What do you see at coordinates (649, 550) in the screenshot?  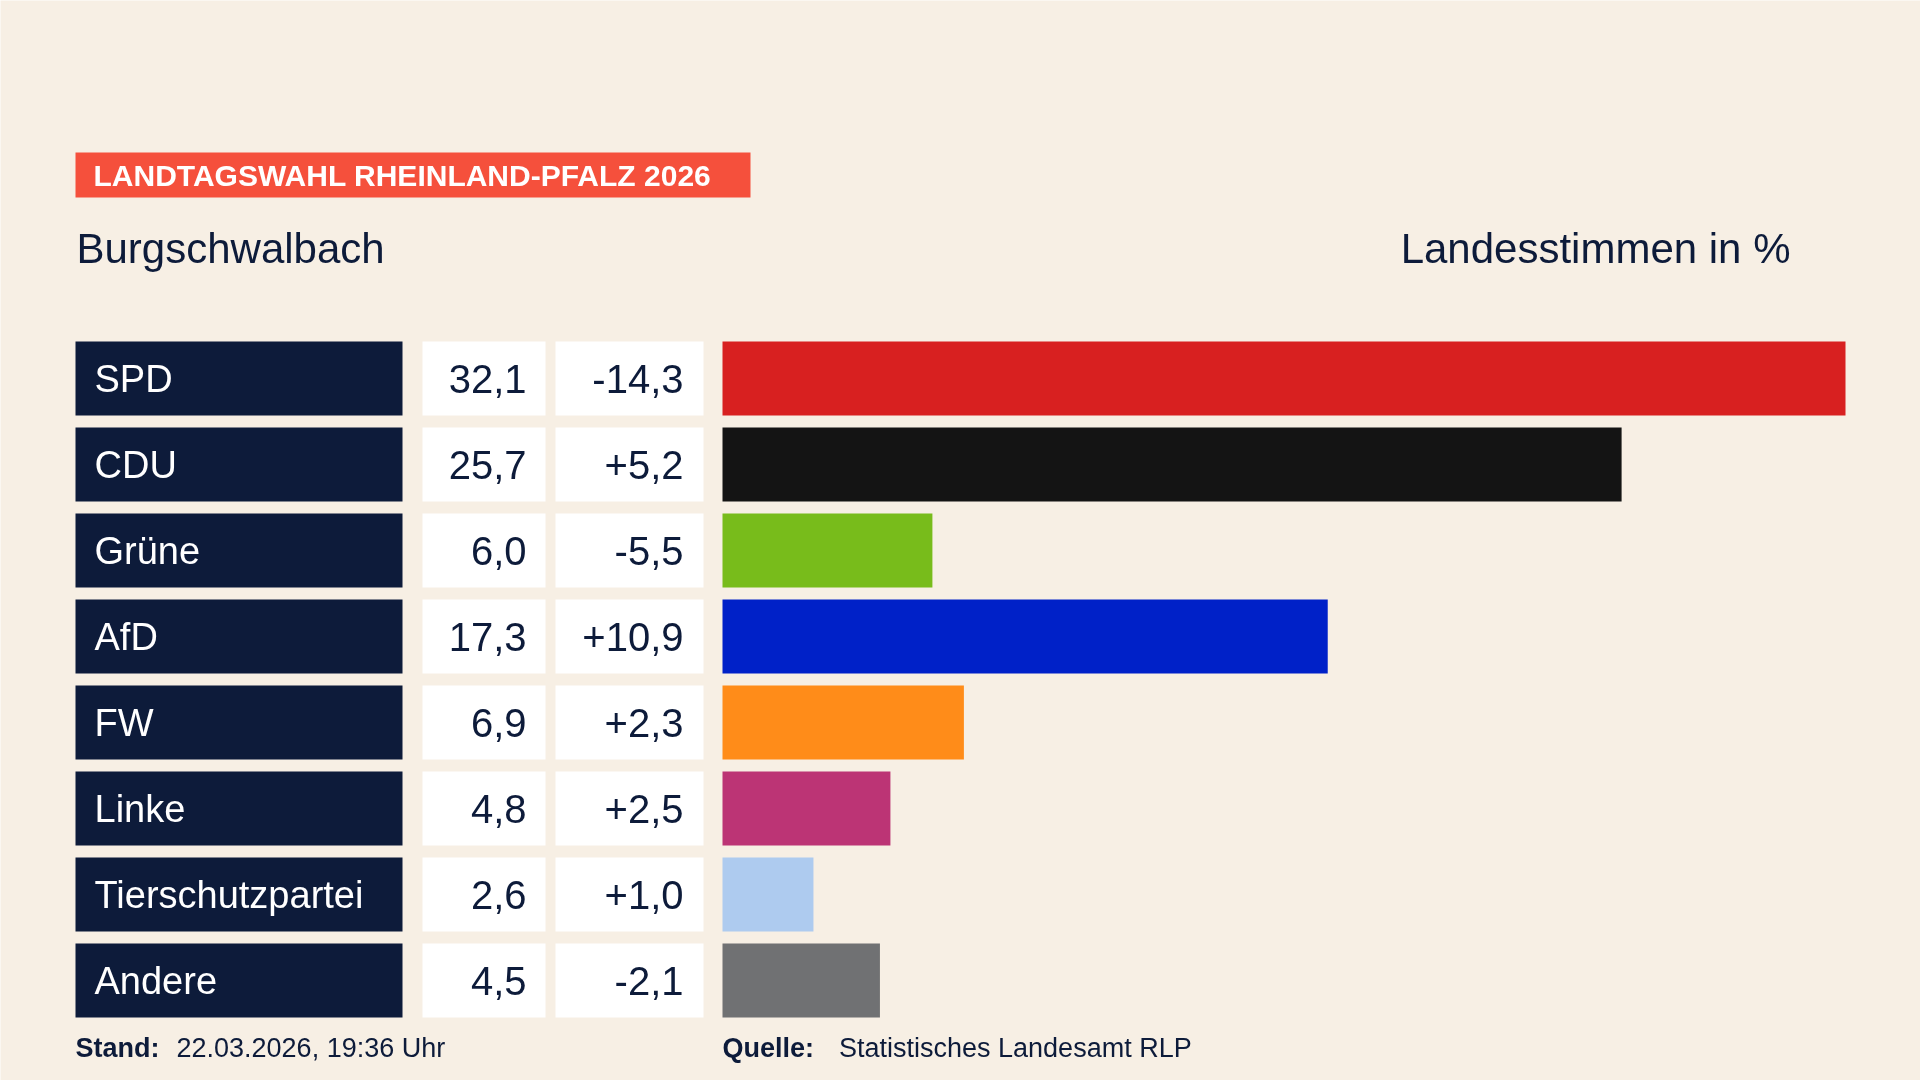 I see `text: -5,5` at bounding box center [649, 550].